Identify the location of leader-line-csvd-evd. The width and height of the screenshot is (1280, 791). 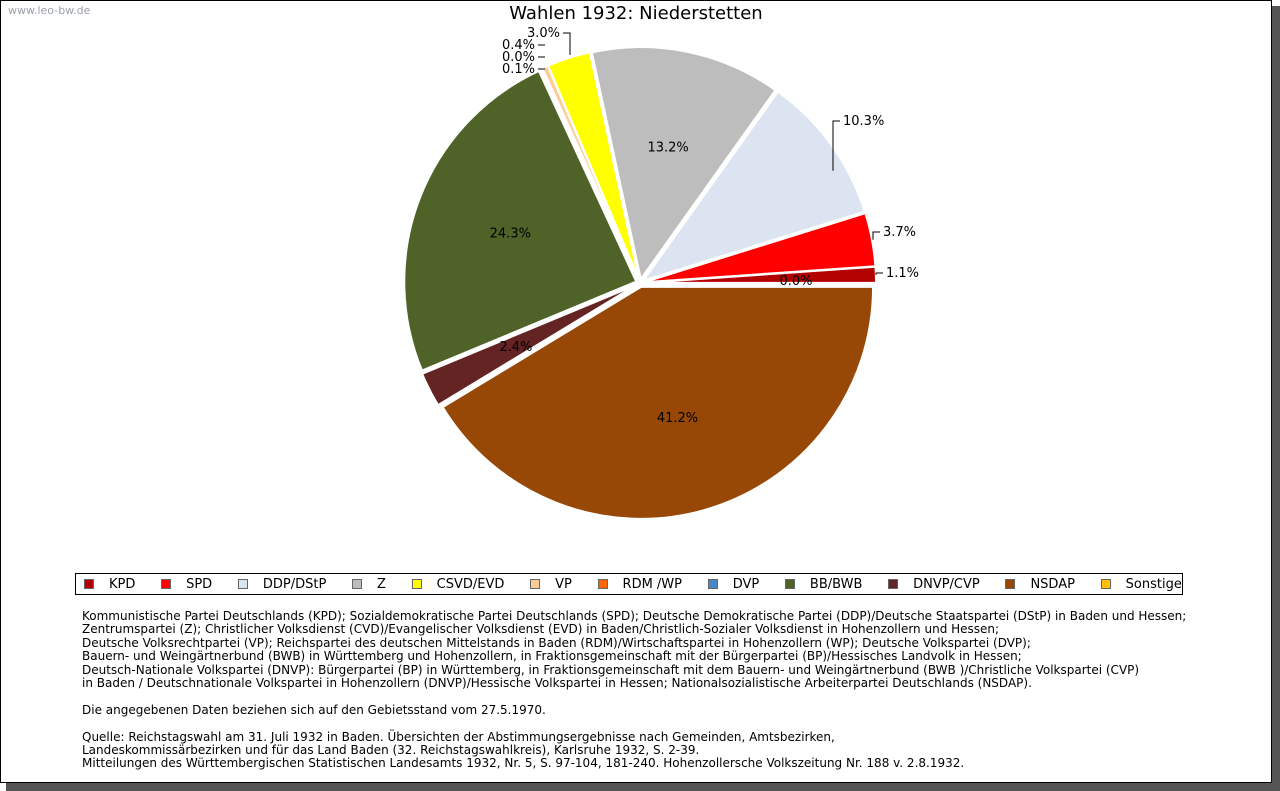
(567, 43).